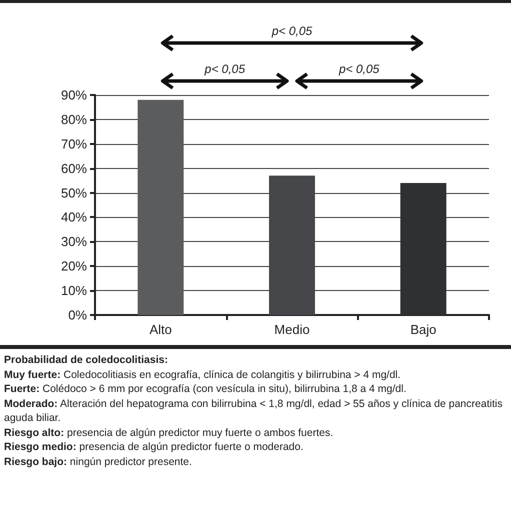  I want to click on y-tick-label: 50%, so click(74, 192).